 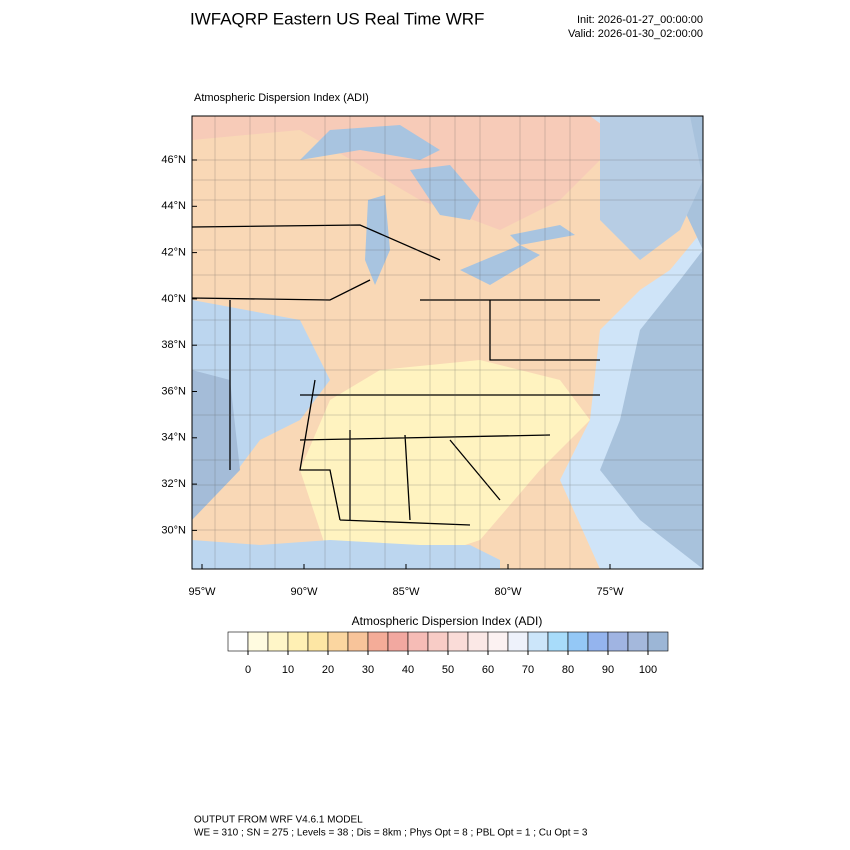 What do you see at coordinates (448, 670) in the screenshot?
I see `colorbar-label: 50` at bounding box center [448, 670].